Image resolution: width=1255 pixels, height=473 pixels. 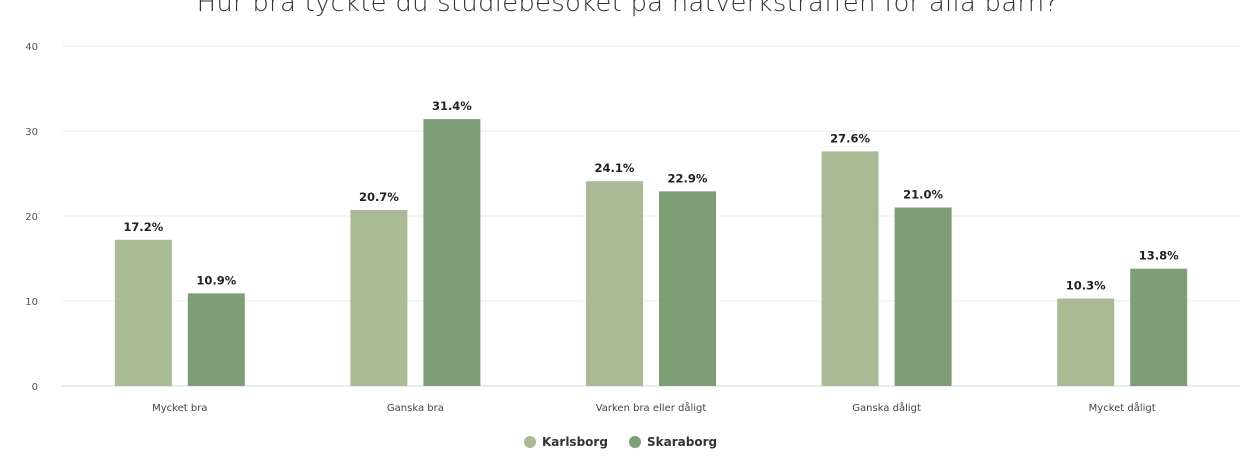 I want to click on data-label: 22.9%, so click(x=688, y=178).